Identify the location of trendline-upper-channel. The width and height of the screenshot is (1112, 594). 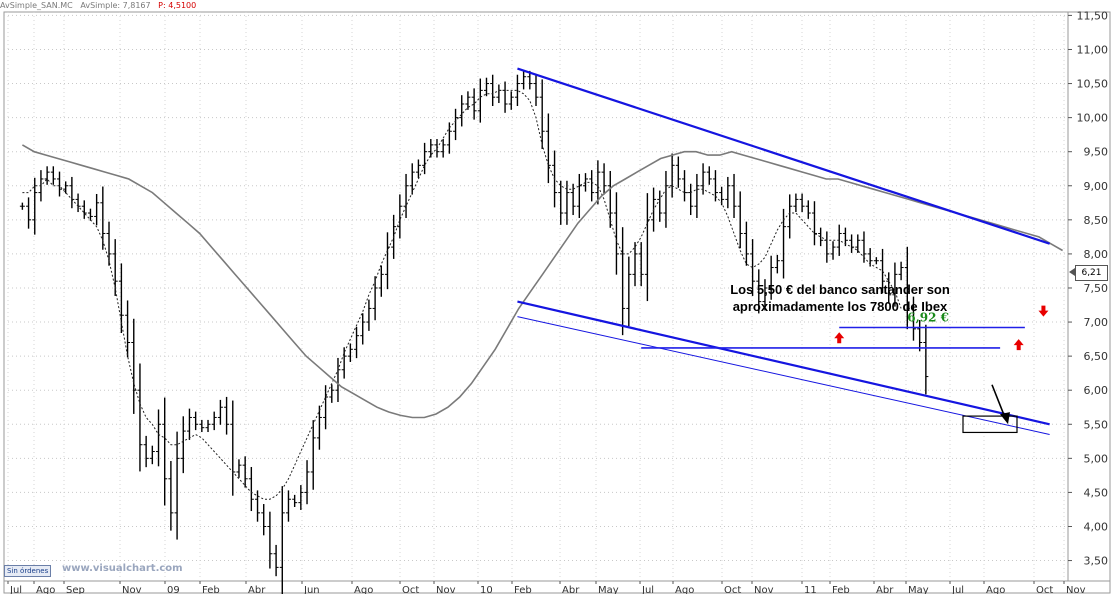
(783, 156).